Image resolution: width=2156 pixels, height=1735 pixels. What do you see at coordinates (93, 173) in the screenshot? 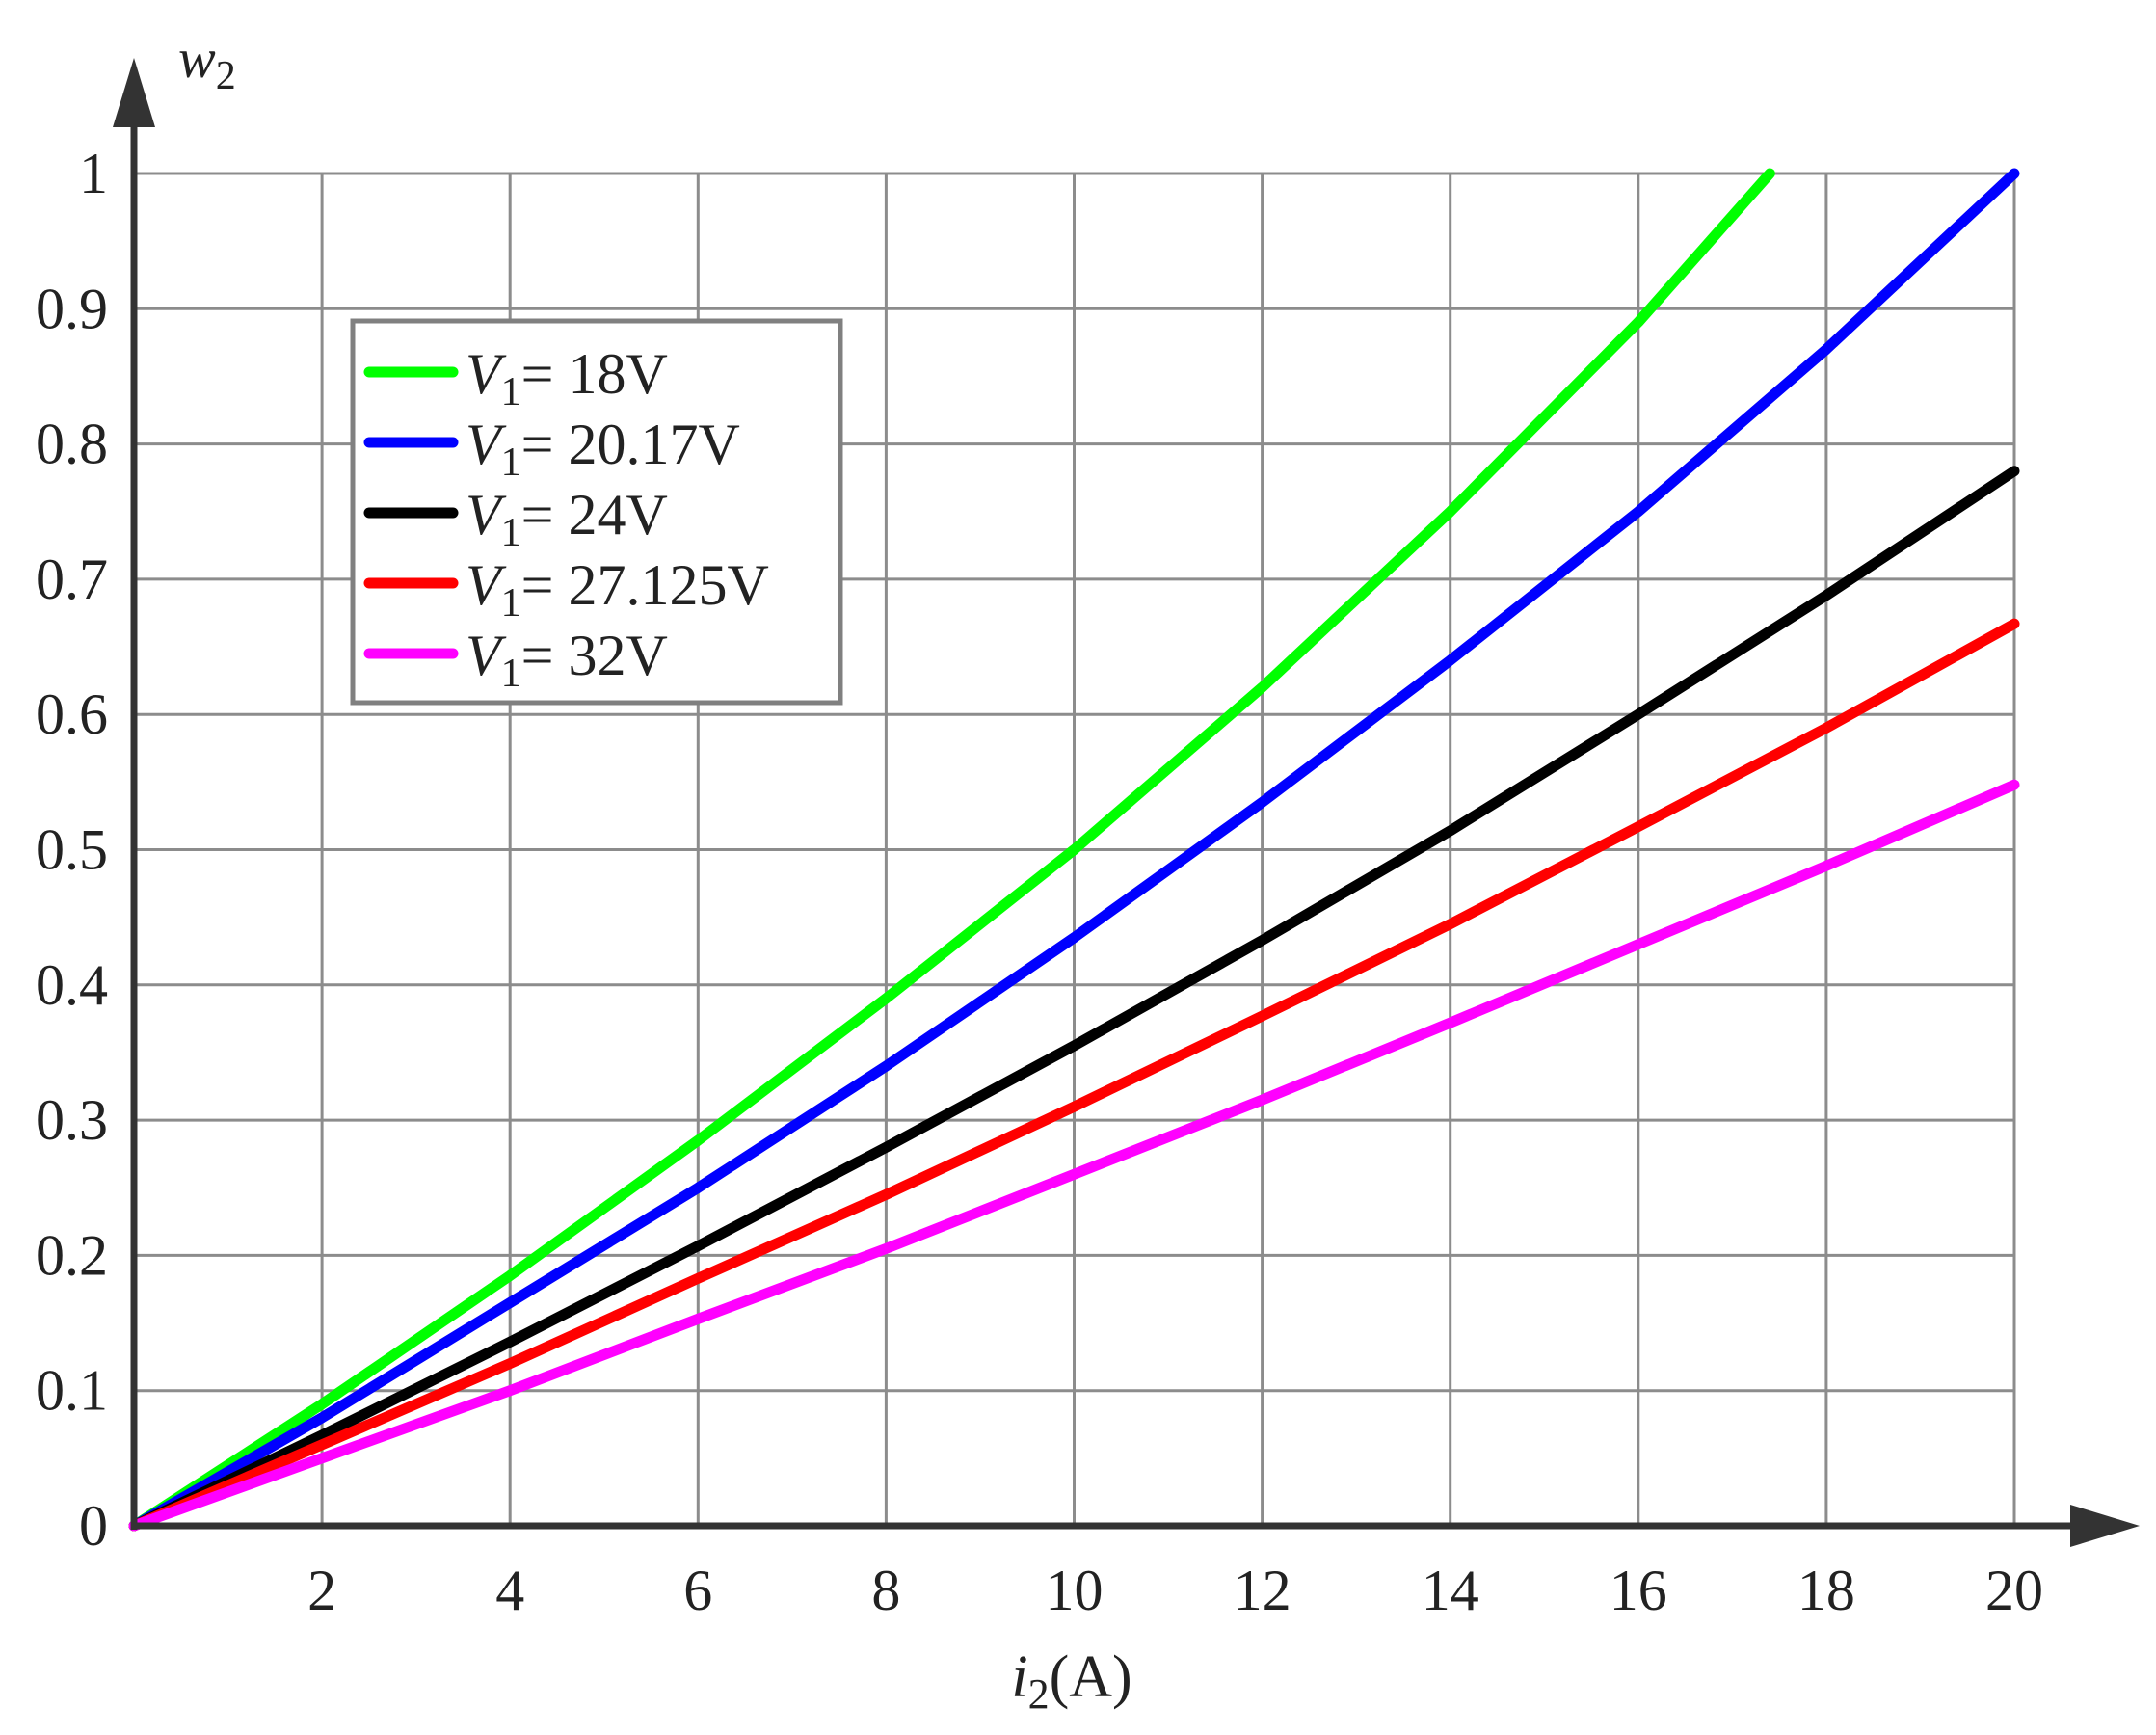
I see `y-tick-label: 1` at bounding box center [93, 173].